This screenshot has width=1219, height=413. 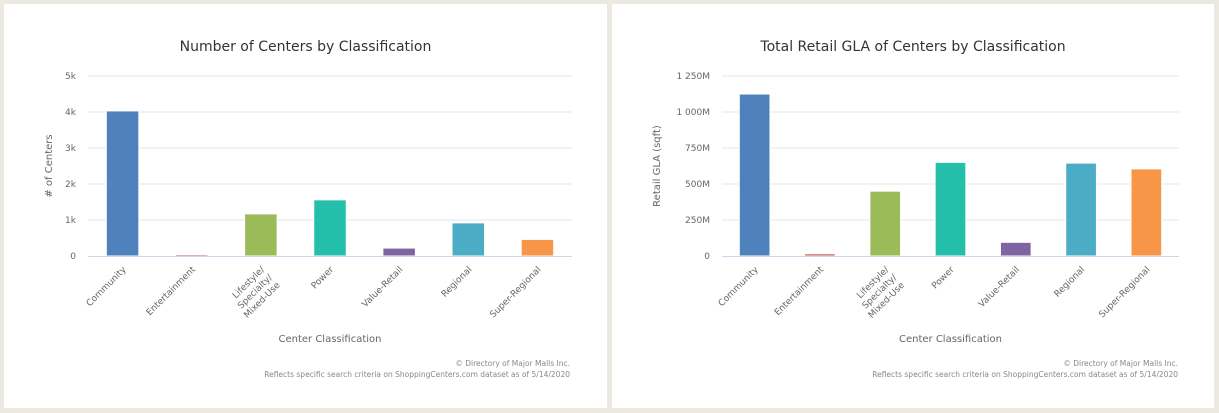 What do you see at coordinates (693, 77) in the screenshot?
I see `y-tick-label: 1 250M` at bounding box center [693, 77].